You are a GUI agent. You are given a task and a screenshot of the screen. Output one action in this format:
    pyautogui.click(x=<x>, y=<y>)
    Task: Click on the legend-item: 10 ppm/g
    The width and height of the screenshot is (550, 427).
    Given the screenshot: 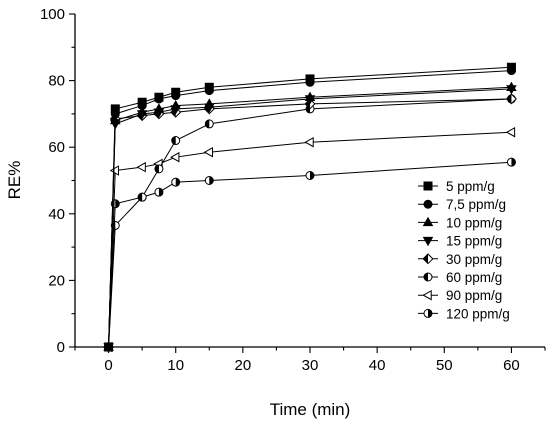 What is the action you would take?
    pyautogui.click(x=460, y=222)
    